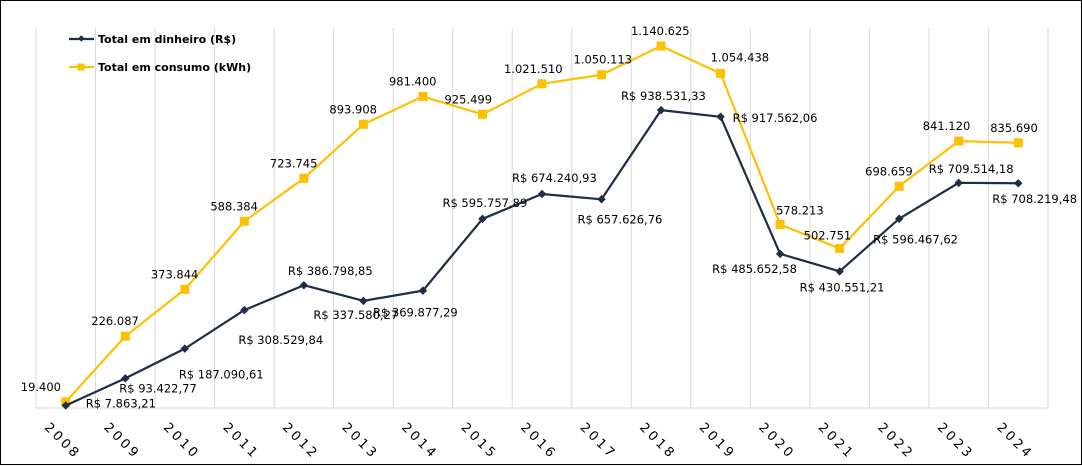 Image resolution: width=1082 pixels, height=466 pixels. I want to click on data-label-consumo: 19.400, so click(41, 387).